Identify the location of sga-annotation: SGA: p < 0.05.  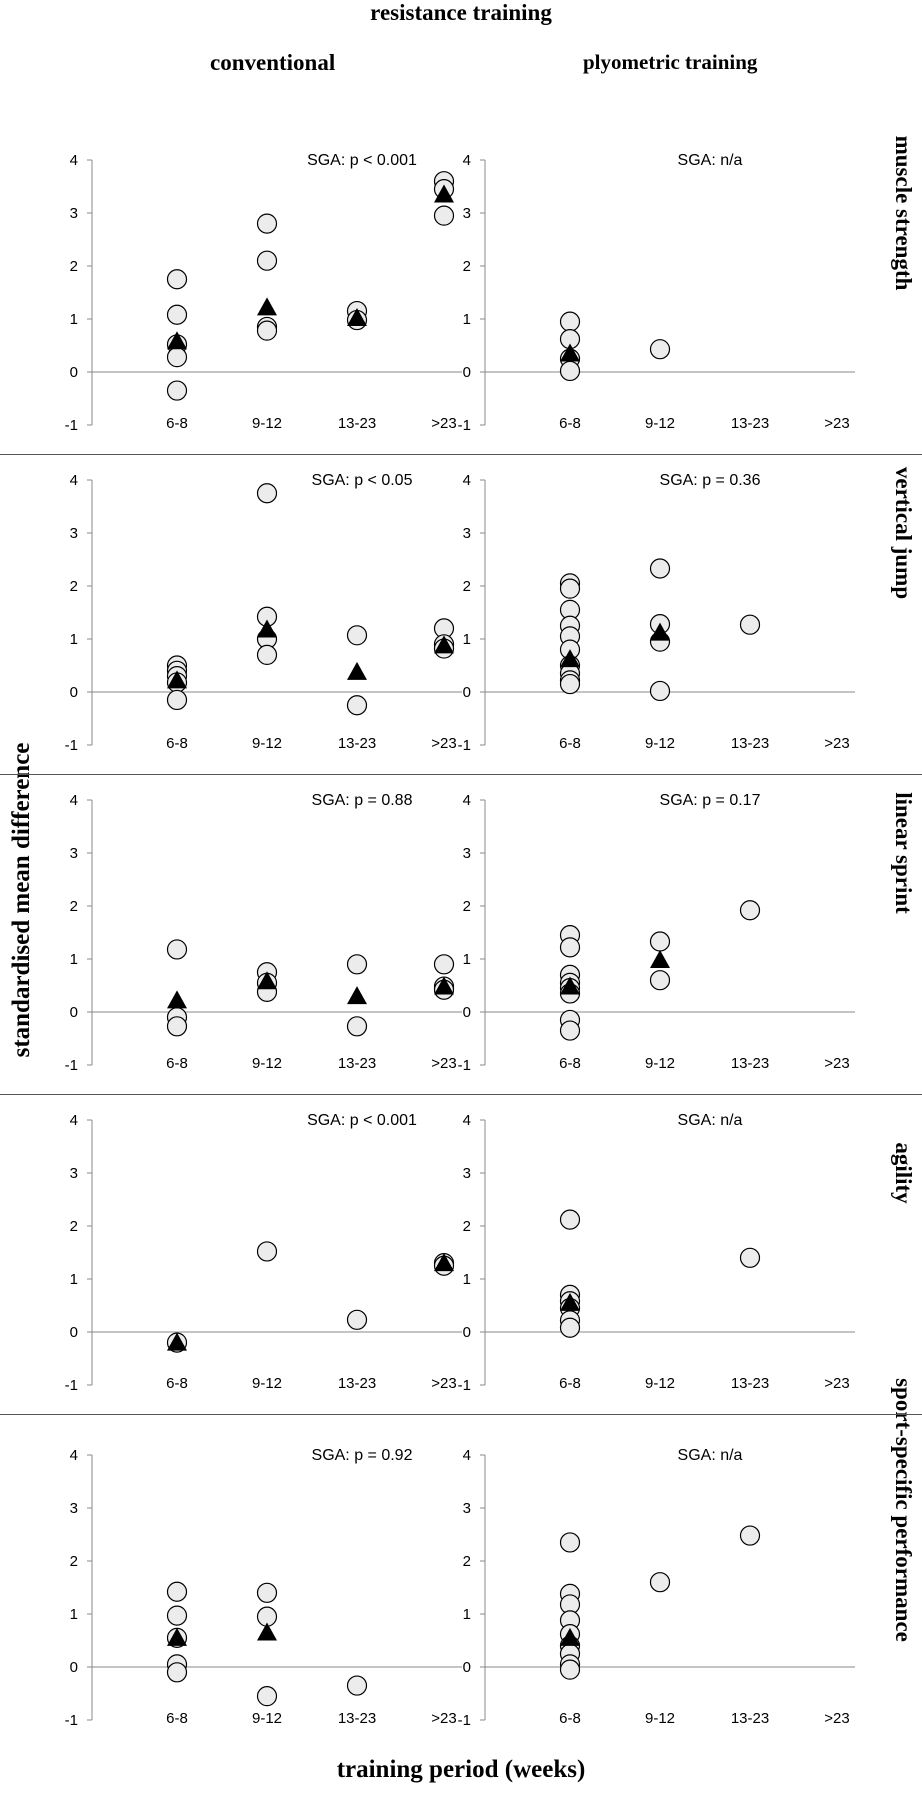
(362, 480).